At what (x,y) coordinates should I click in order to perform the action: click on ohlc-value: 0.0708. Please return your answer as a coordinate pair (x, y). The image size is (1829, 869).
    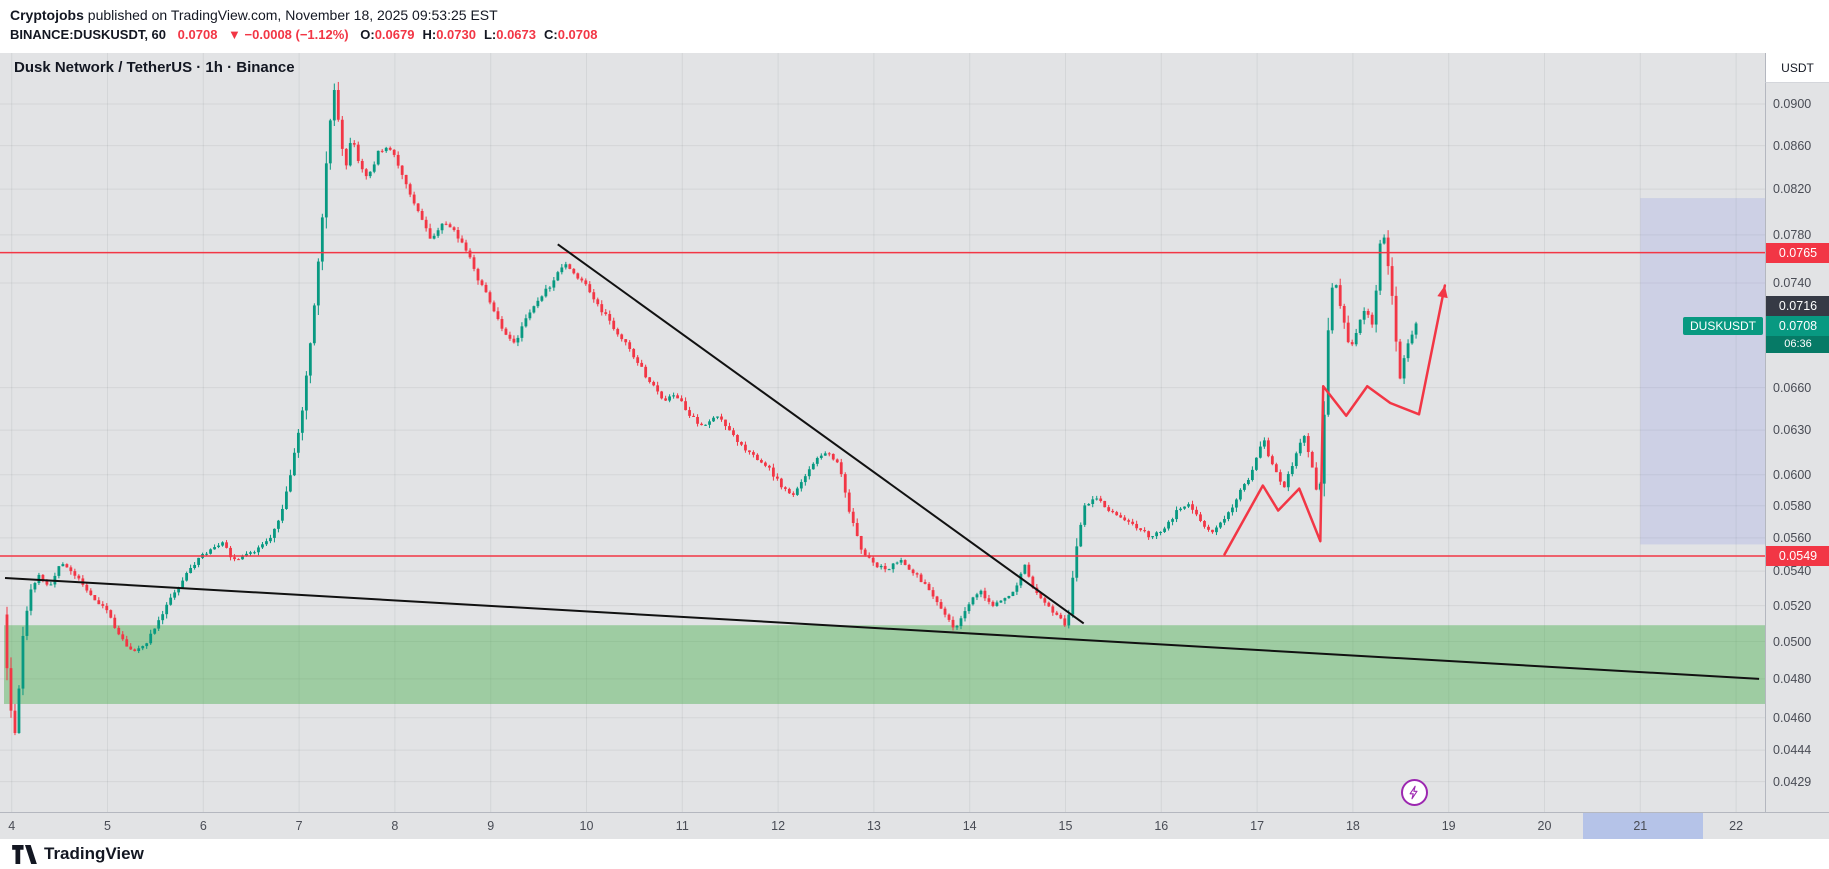
    Looking at the image, I should click on (577, 34).